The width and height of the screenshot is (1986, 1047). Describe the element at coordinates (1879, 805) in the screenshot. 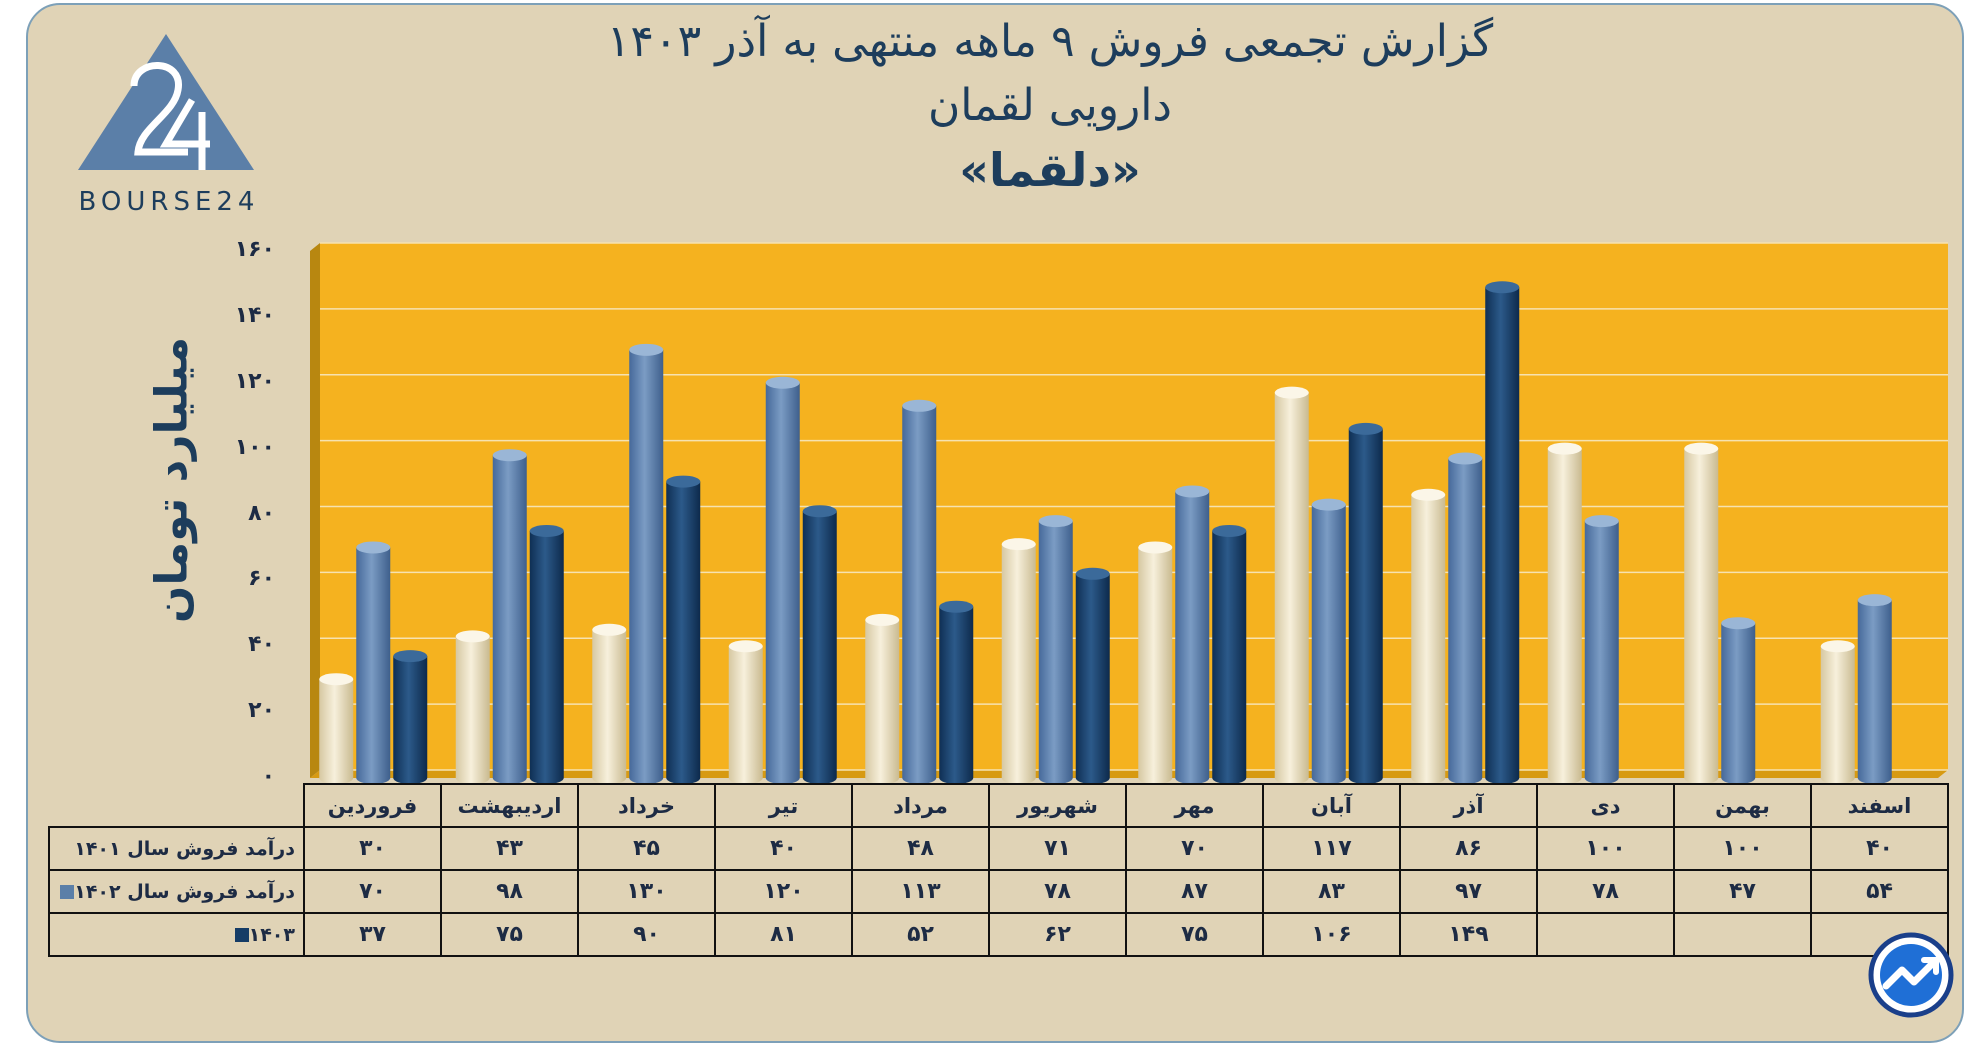

I see `category-label: اسفند` at that location.